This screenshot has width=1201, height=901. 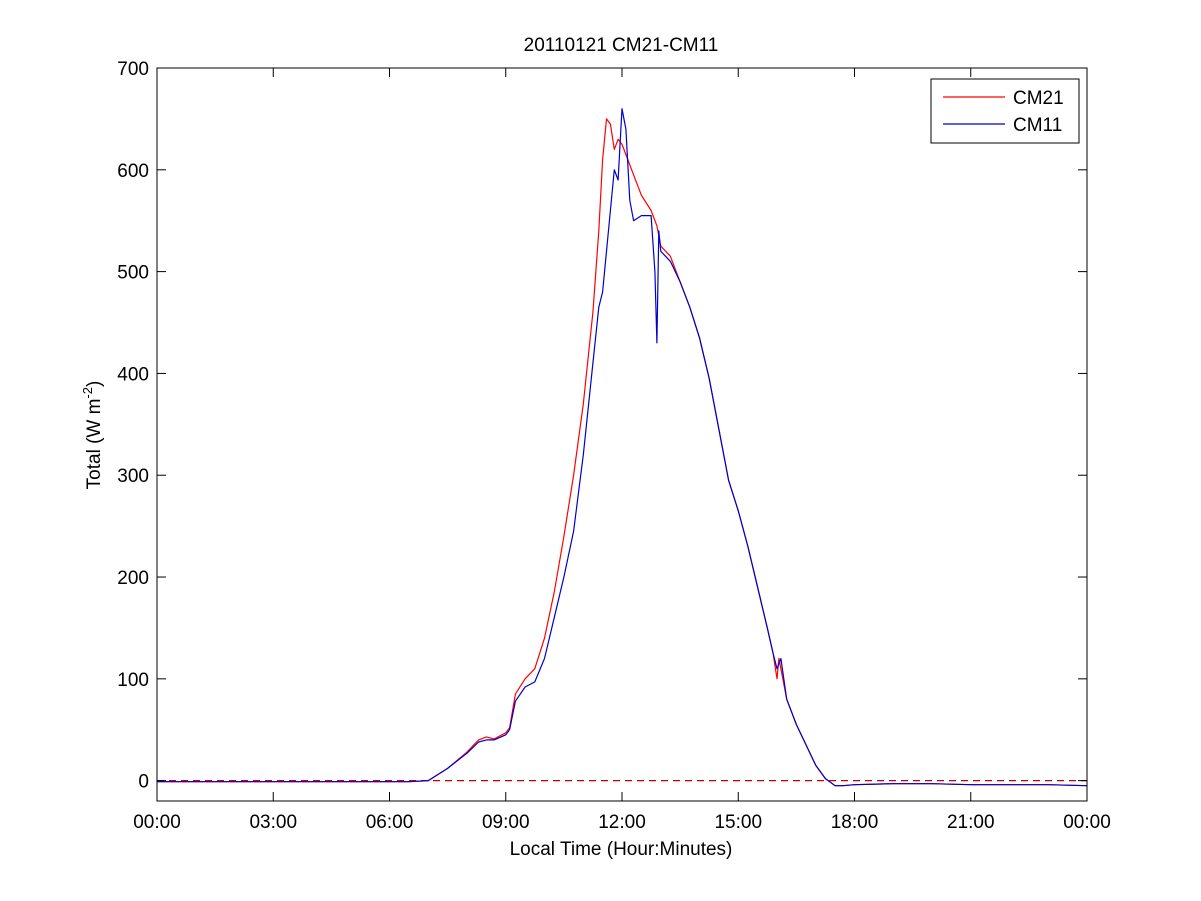 I want to click on y-axis-title: Total (W m-2), so click(x=92, y=435).